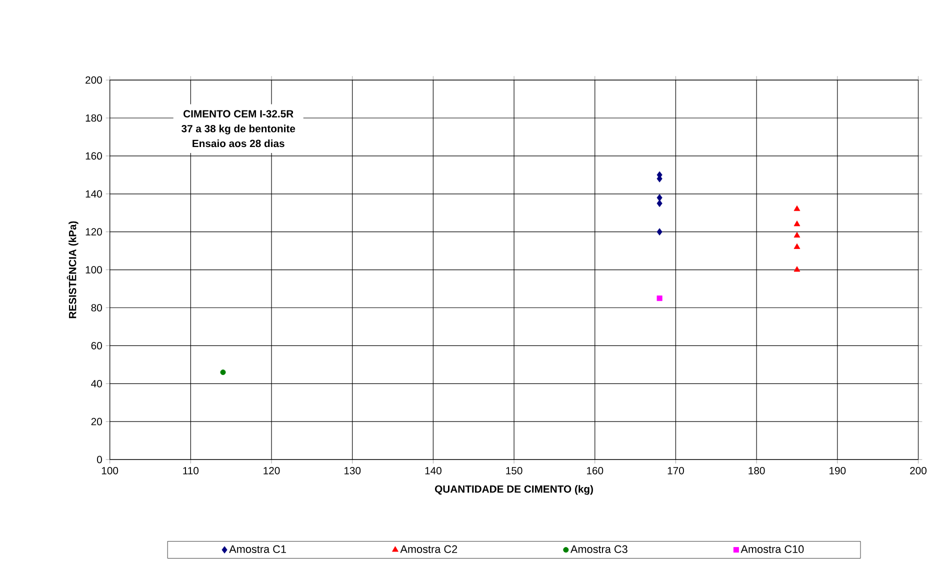 The width and height of the screenshot is (940, 576). What do you see at coordinates (94, 118) in the screenshot?
I see `y-tick-label: 180` at bounding box center [94, 118].